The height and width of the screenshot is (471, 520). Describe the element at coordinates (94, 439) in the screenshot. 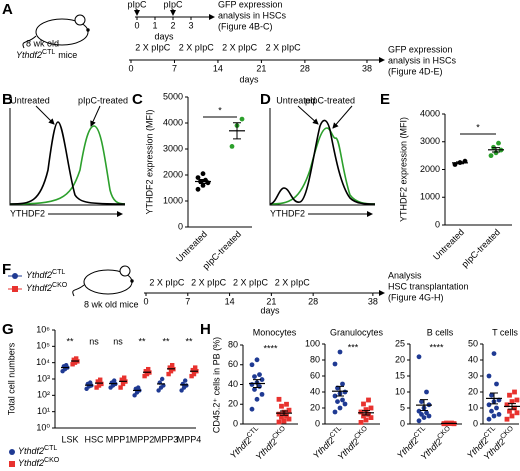

I see `x-tick-label: HSC` at that location.